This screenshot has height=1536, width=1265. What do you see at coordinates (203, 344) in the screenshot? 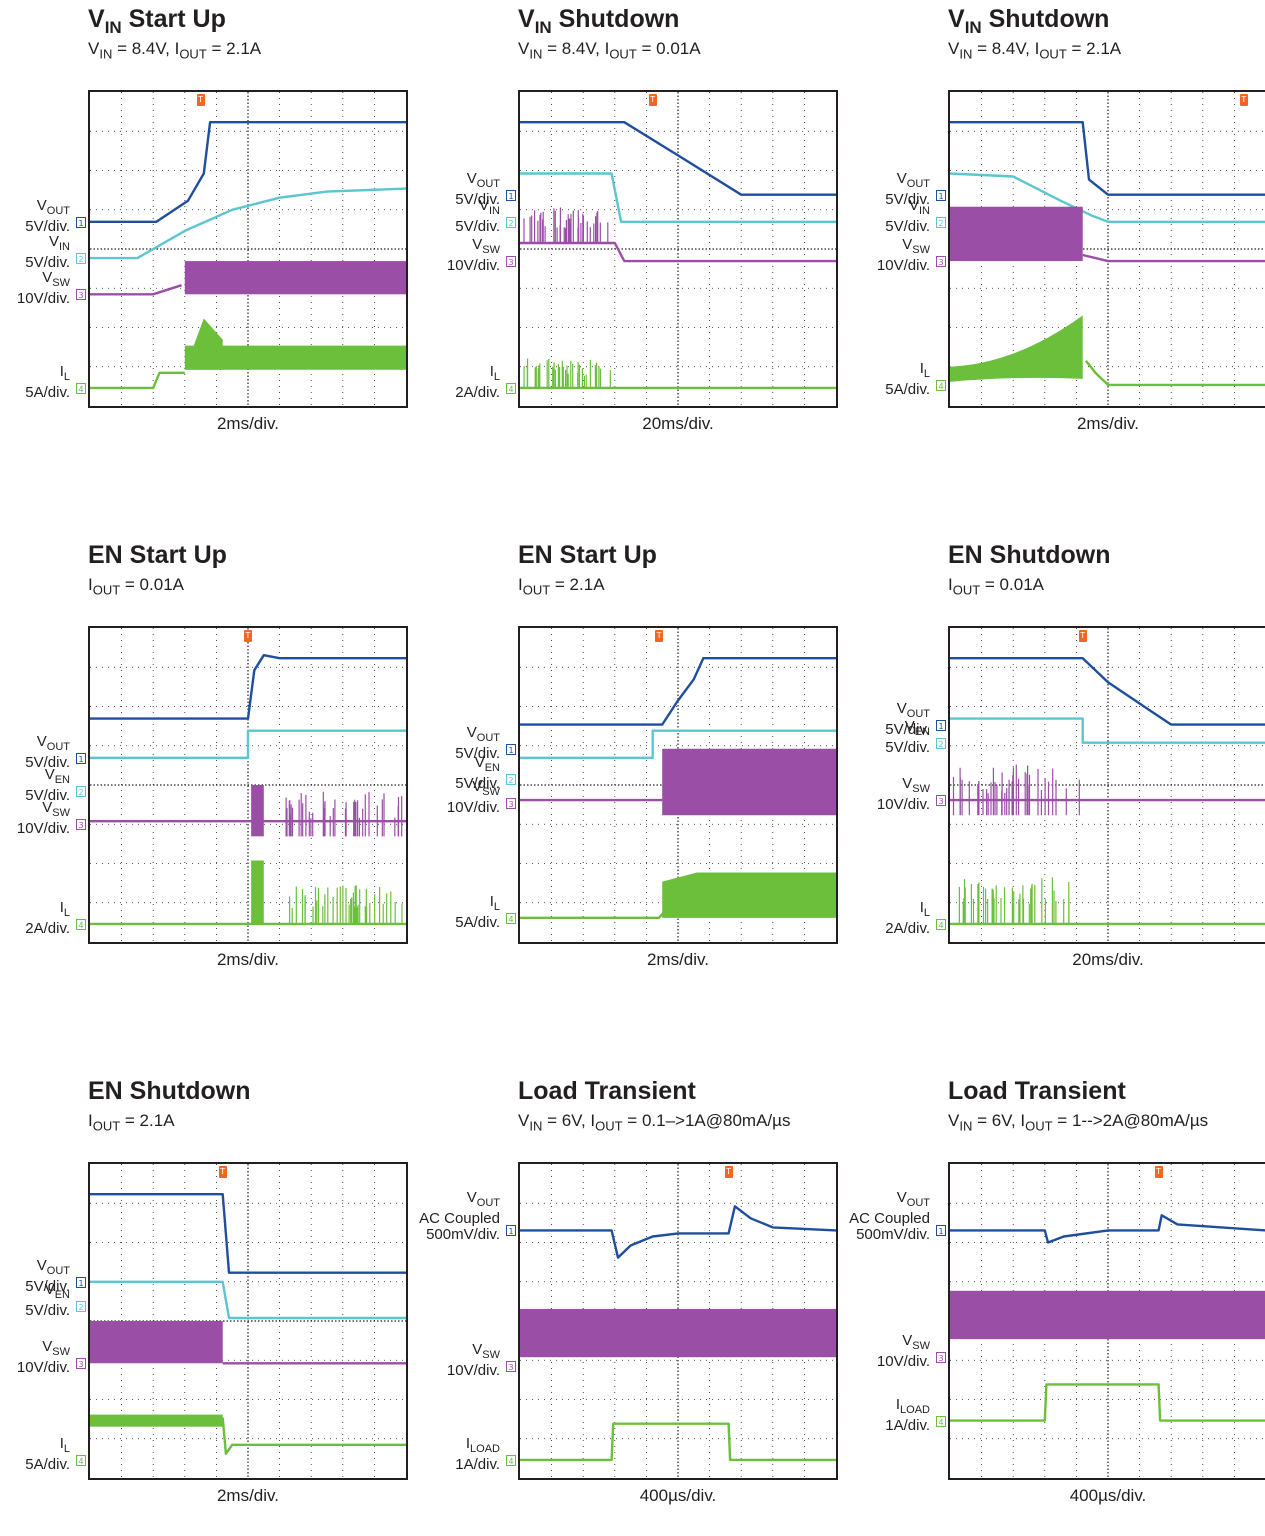
I see `current-spike` at bounding box center [203, 344].